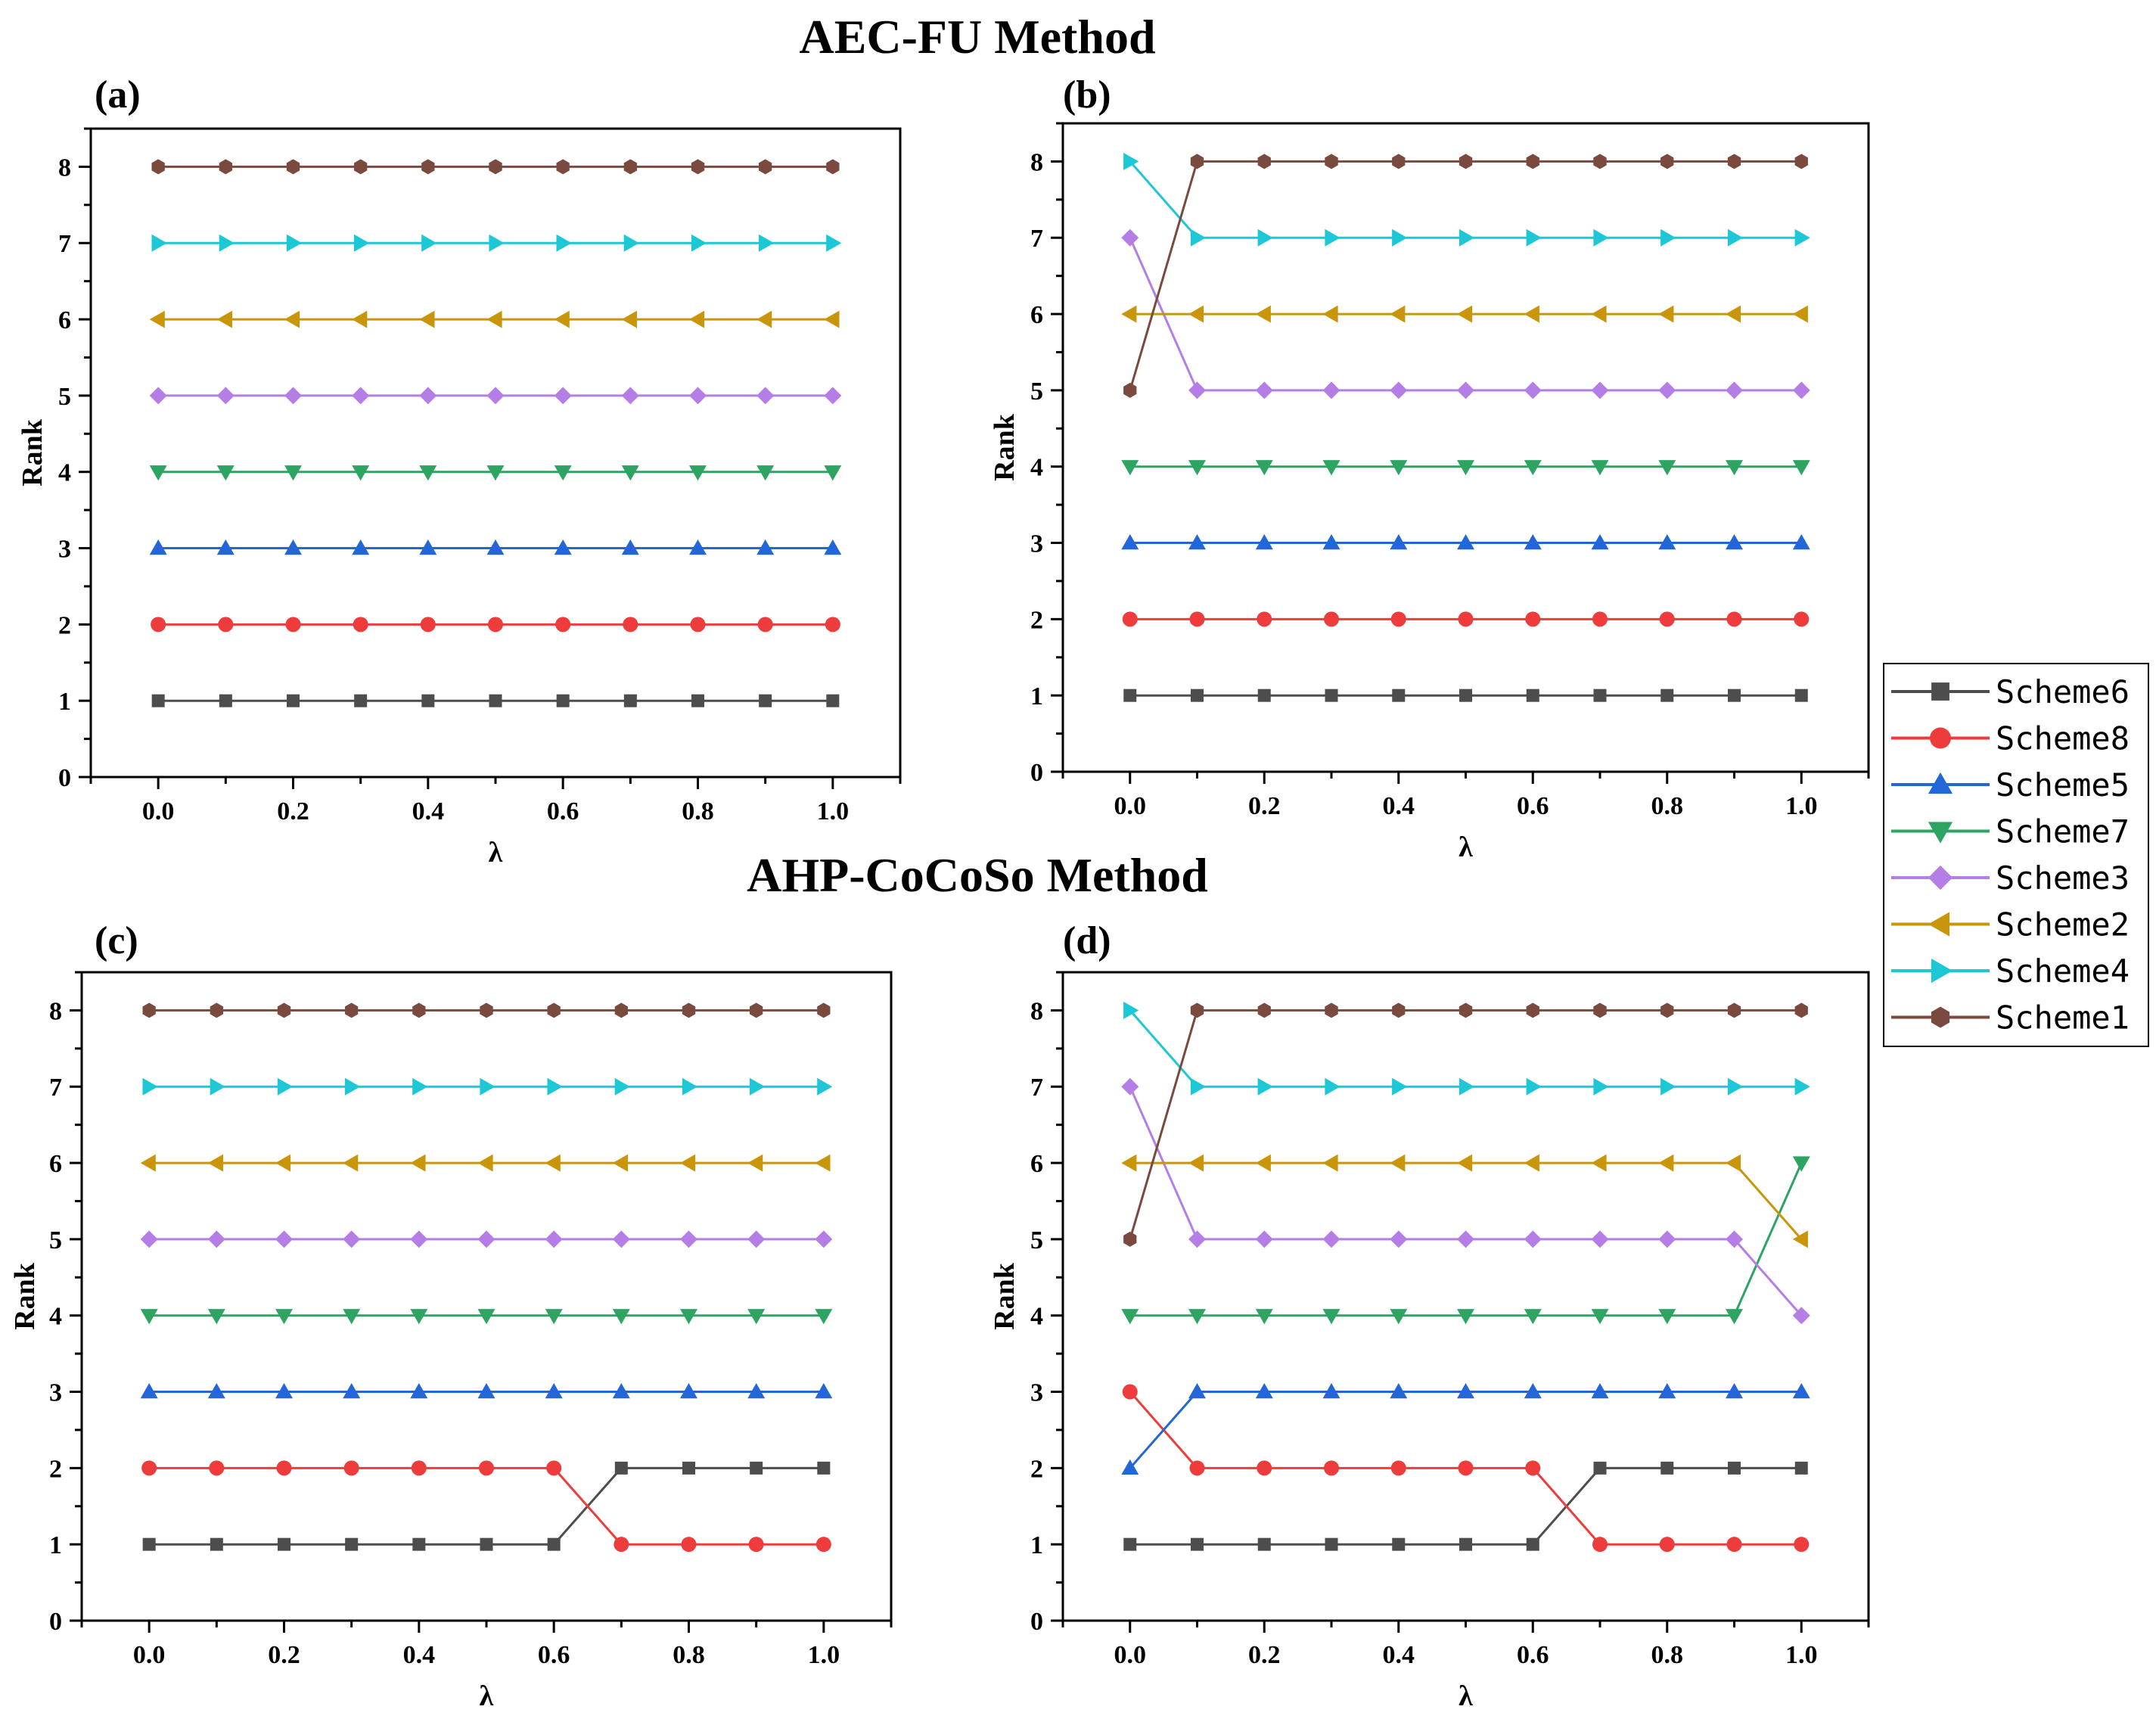 The height and width of the screenshot is (1719, 2156). What do you see at coordinates (834, 811) in the screenshot?
I see `x-tick-label: 1.0` at bounding box center [834, 811].